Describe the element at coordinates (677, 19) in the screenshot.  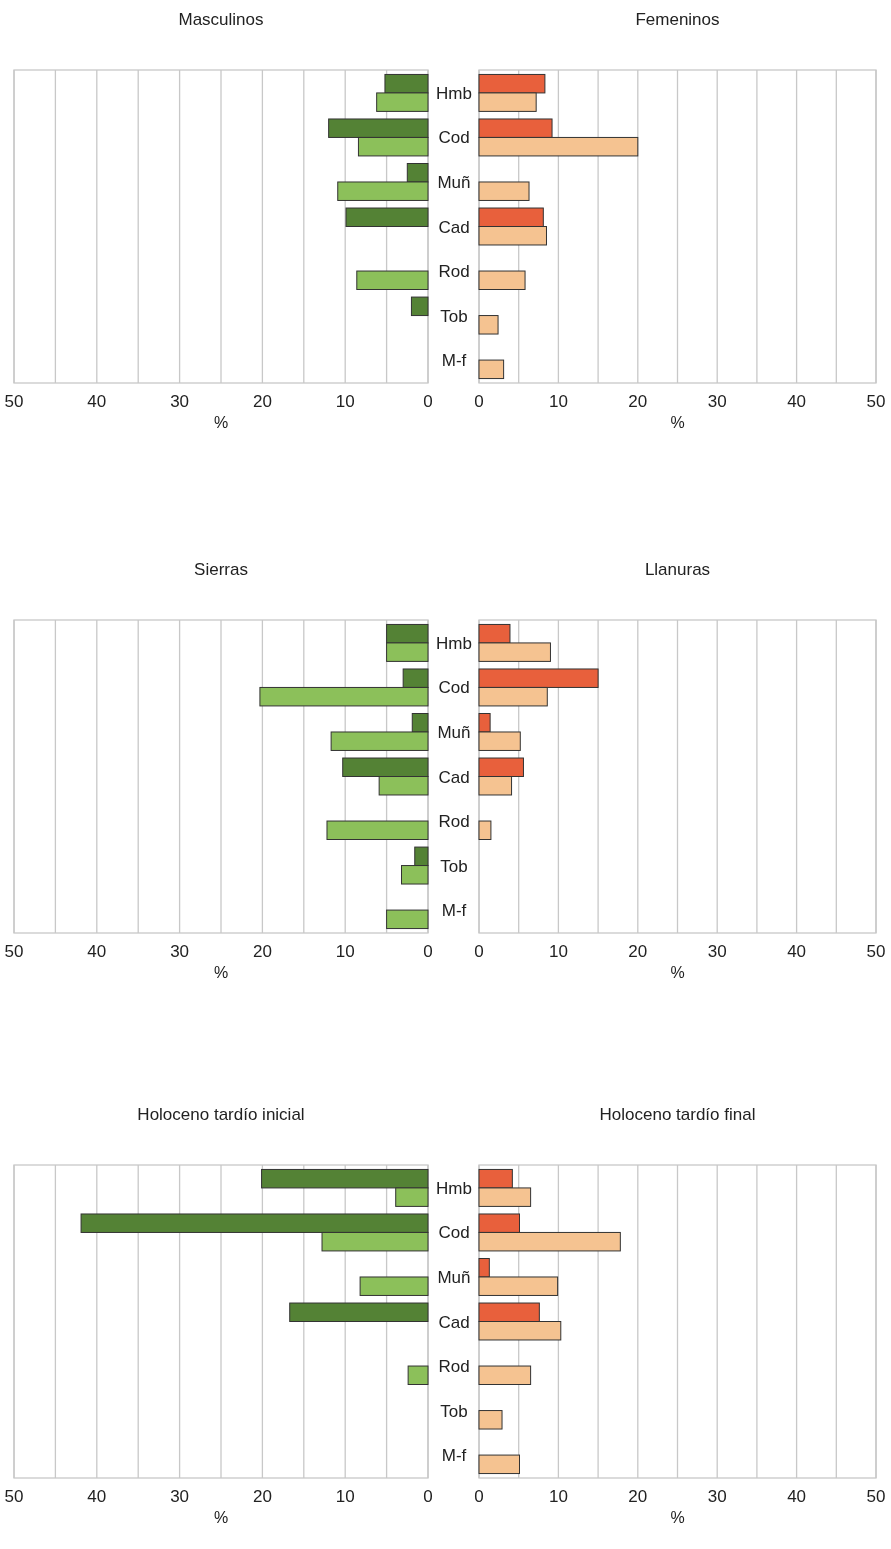
I see `chart-title: Femeninos` at that location.